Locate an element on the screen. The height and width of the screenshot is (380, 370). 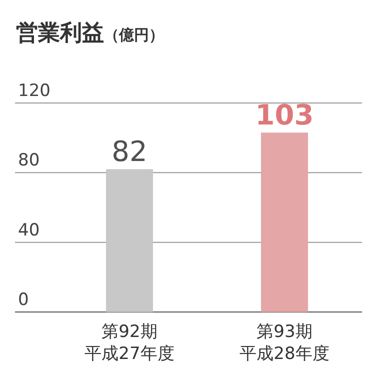
chart-title: 営業利益 is located at coordinates (60, 33).